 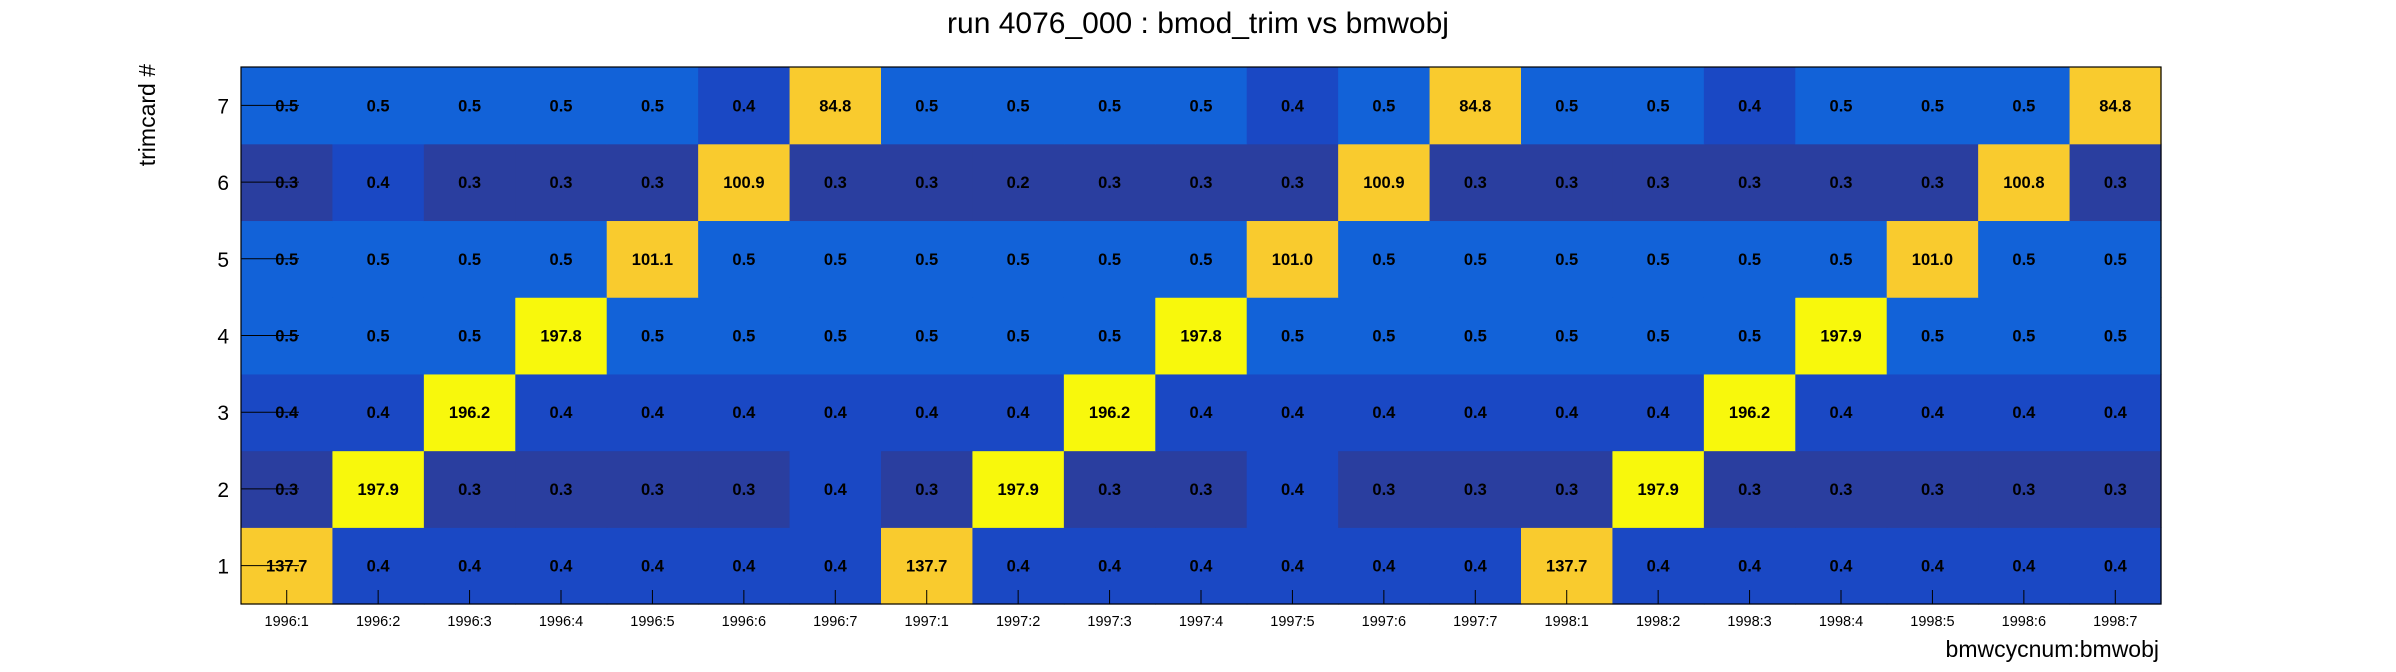 I want to click on y-tick-label: 5, so click(x=223, y=260).